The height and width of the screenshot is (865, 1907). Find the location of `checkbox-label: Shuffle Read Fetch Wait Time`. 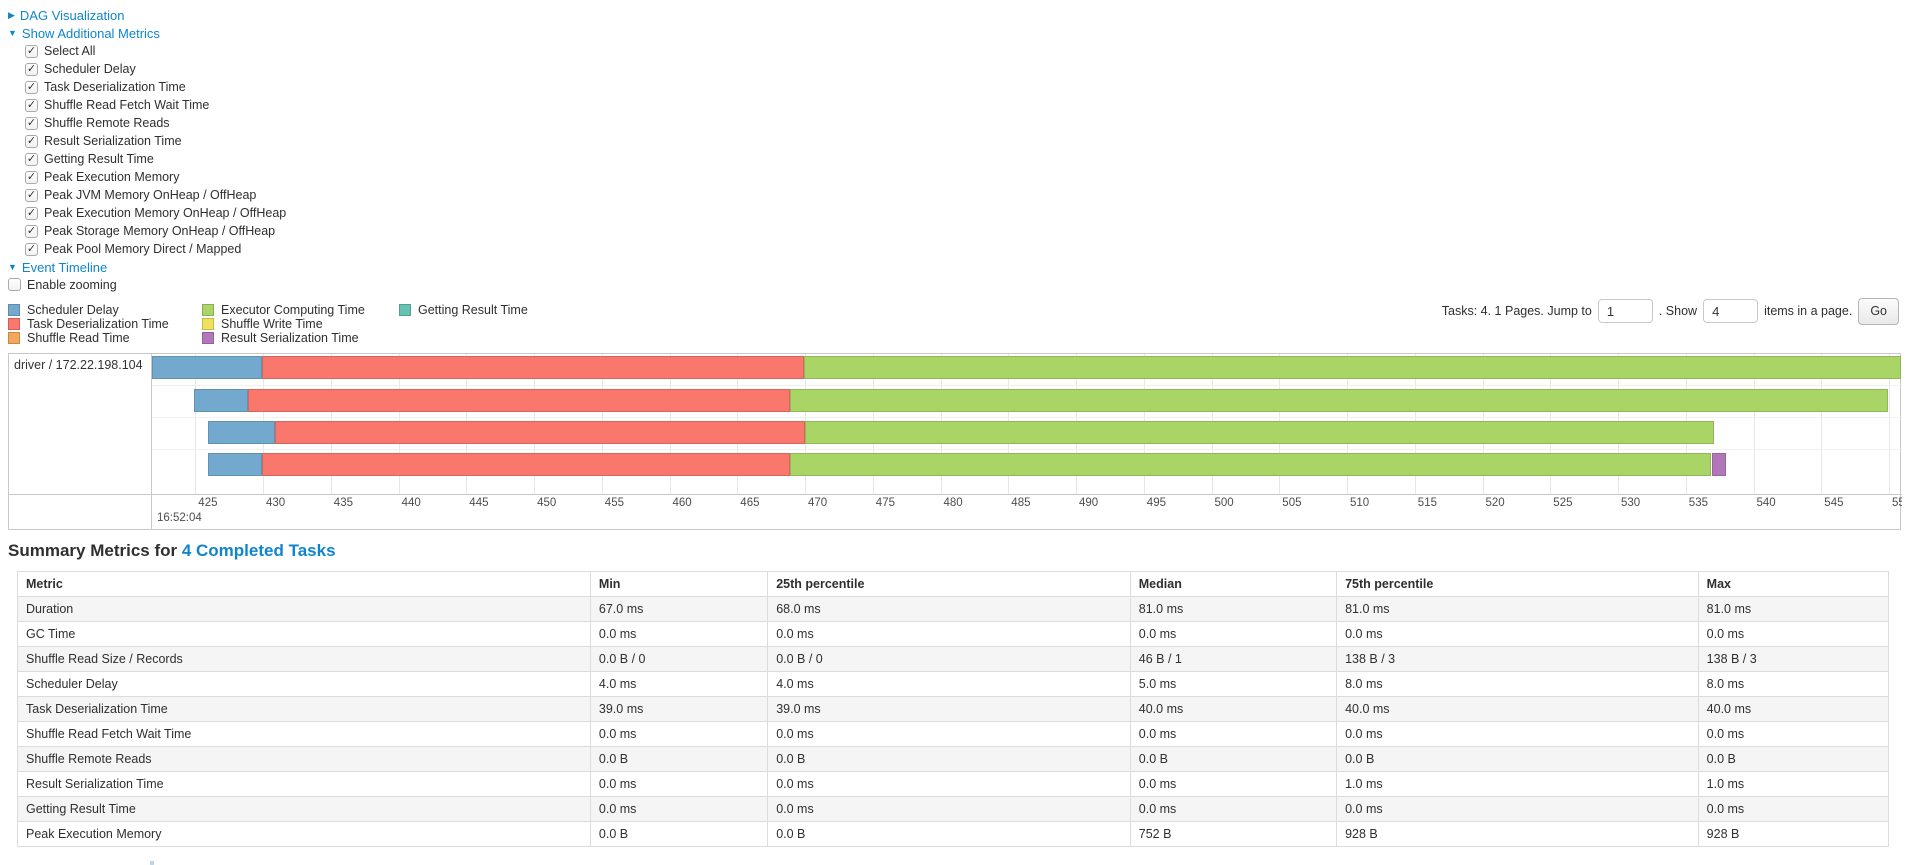

checkbox-label: Shuffle Read Fetch Wait Time is located at coordinates (127, 105).